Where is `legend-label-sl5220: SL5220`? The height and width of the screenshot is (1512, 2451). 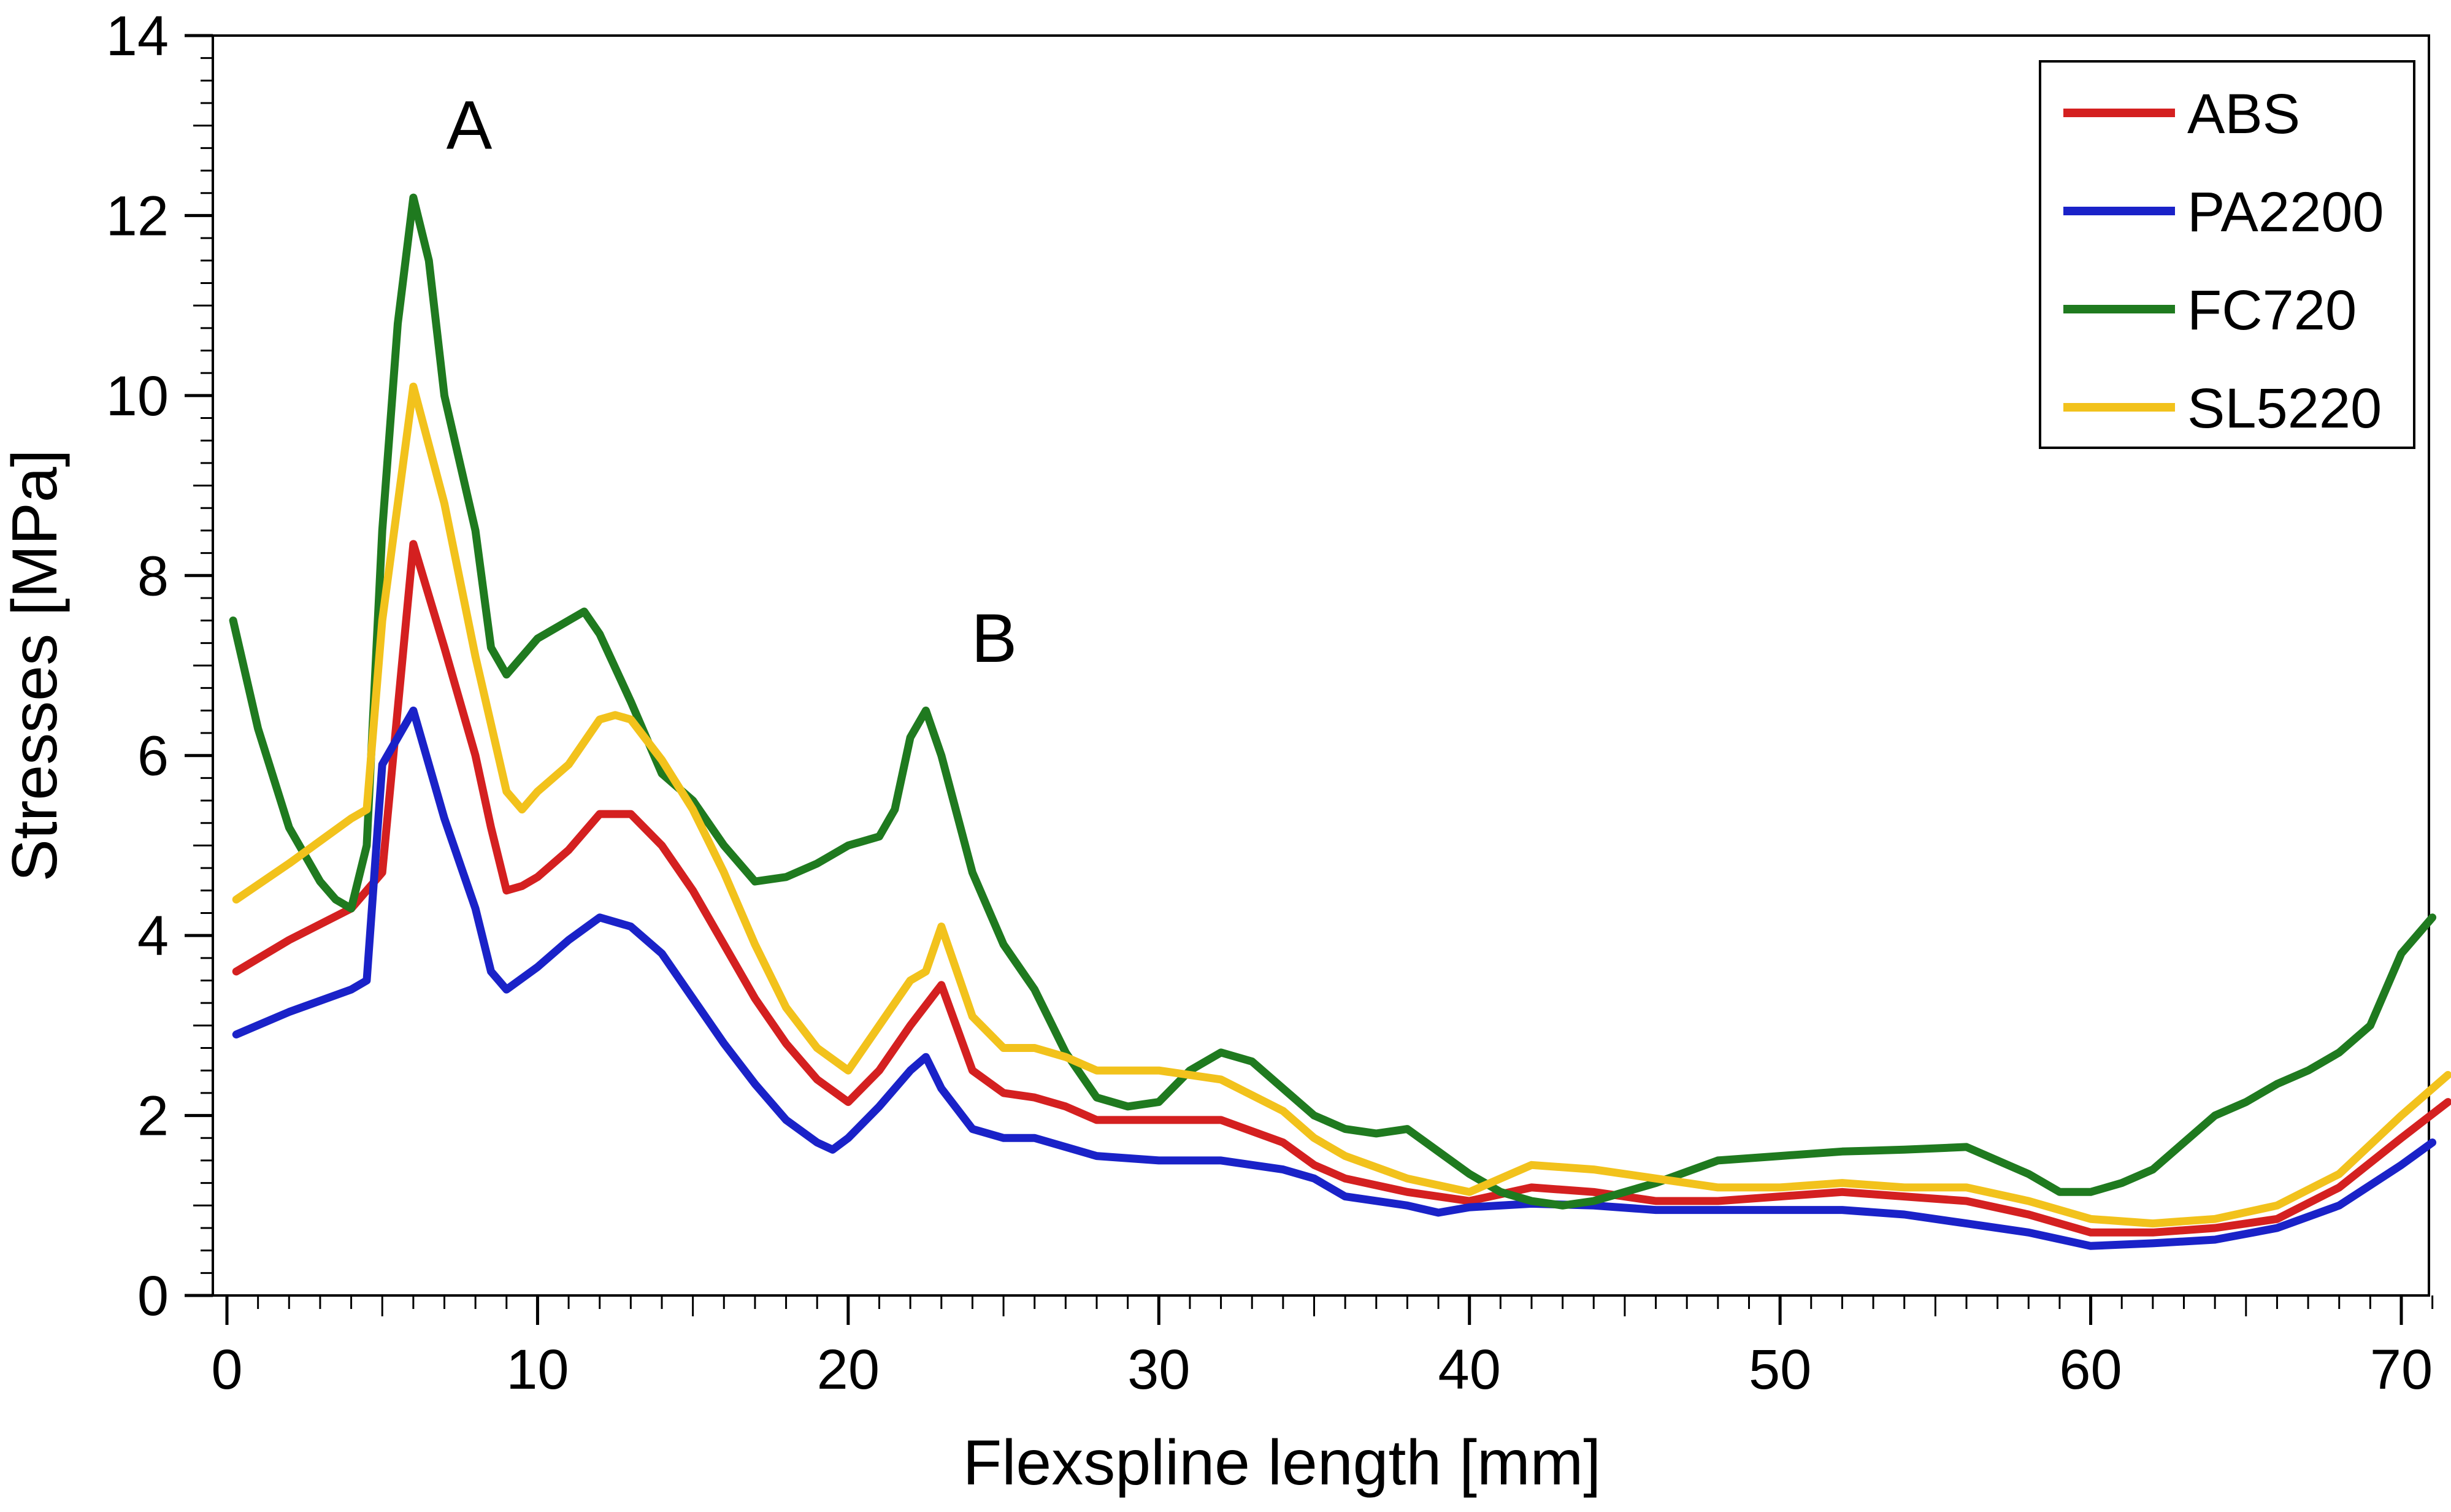 legend-label-sl5220: SL5220 is located at coordinates (2284, 408).